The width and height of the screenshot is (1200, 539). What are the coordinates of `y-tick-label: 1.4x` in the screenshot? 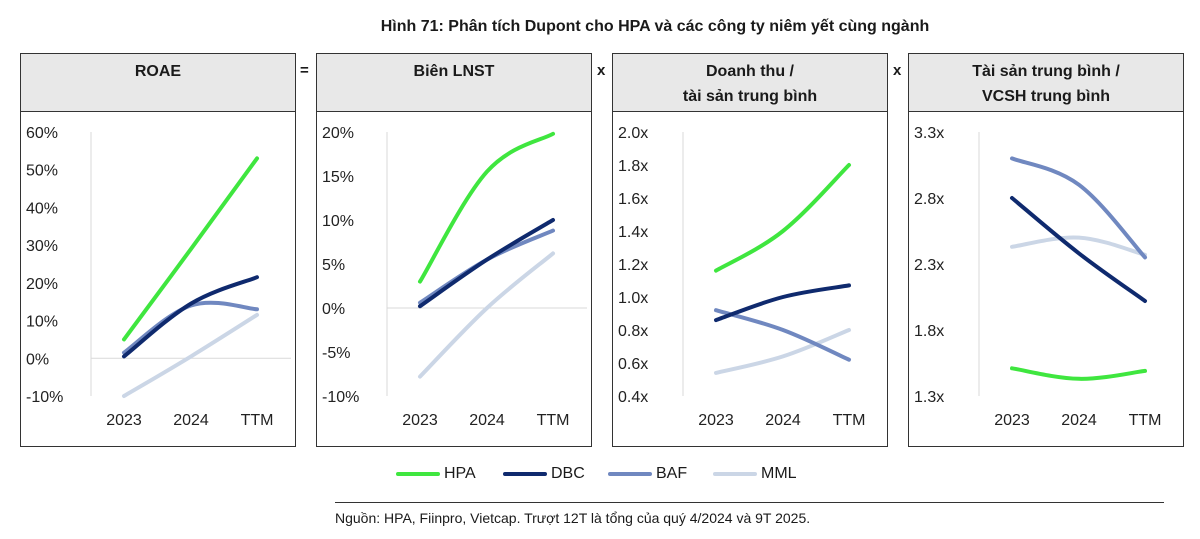 It's located at (633, 232).